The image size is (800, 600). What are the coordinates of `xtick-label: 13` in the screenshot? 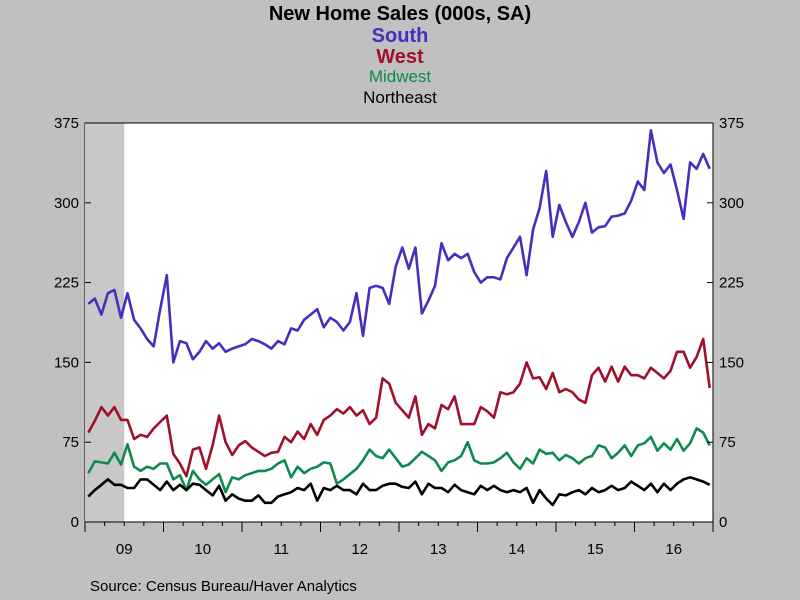 It's located at (438, 549).